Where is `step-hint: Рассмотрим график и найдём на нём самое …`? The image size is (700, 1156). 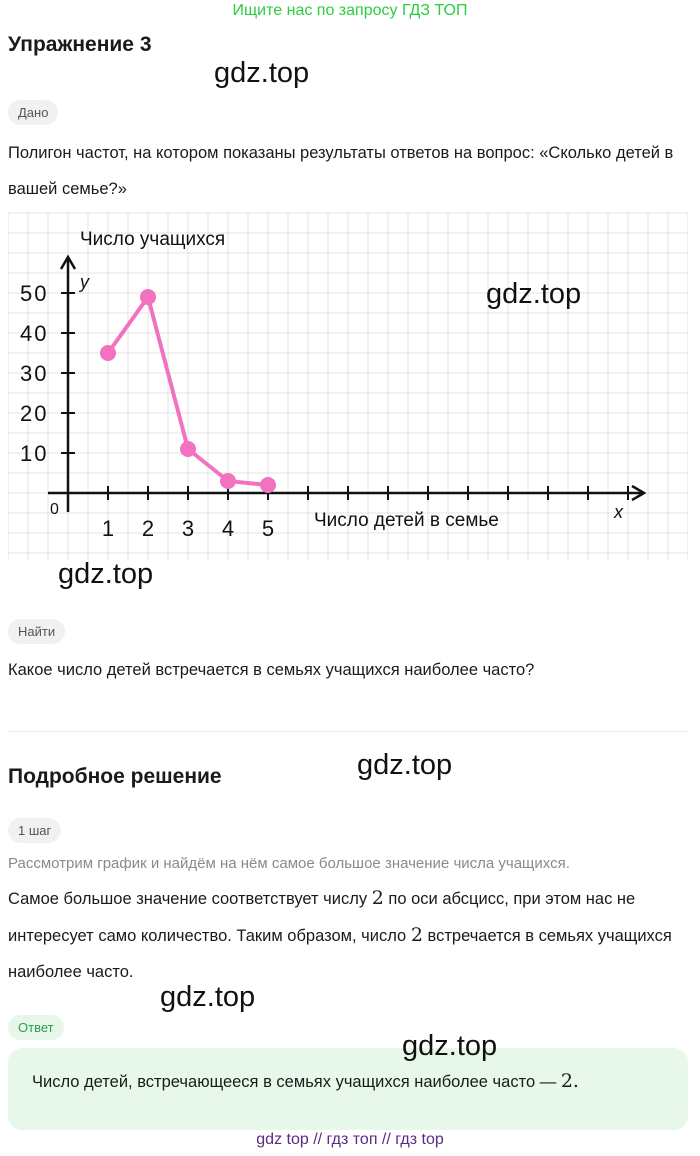 step-hint: Рассмотрим график и найдём на нём самое … is located at coordinates (289, 863).